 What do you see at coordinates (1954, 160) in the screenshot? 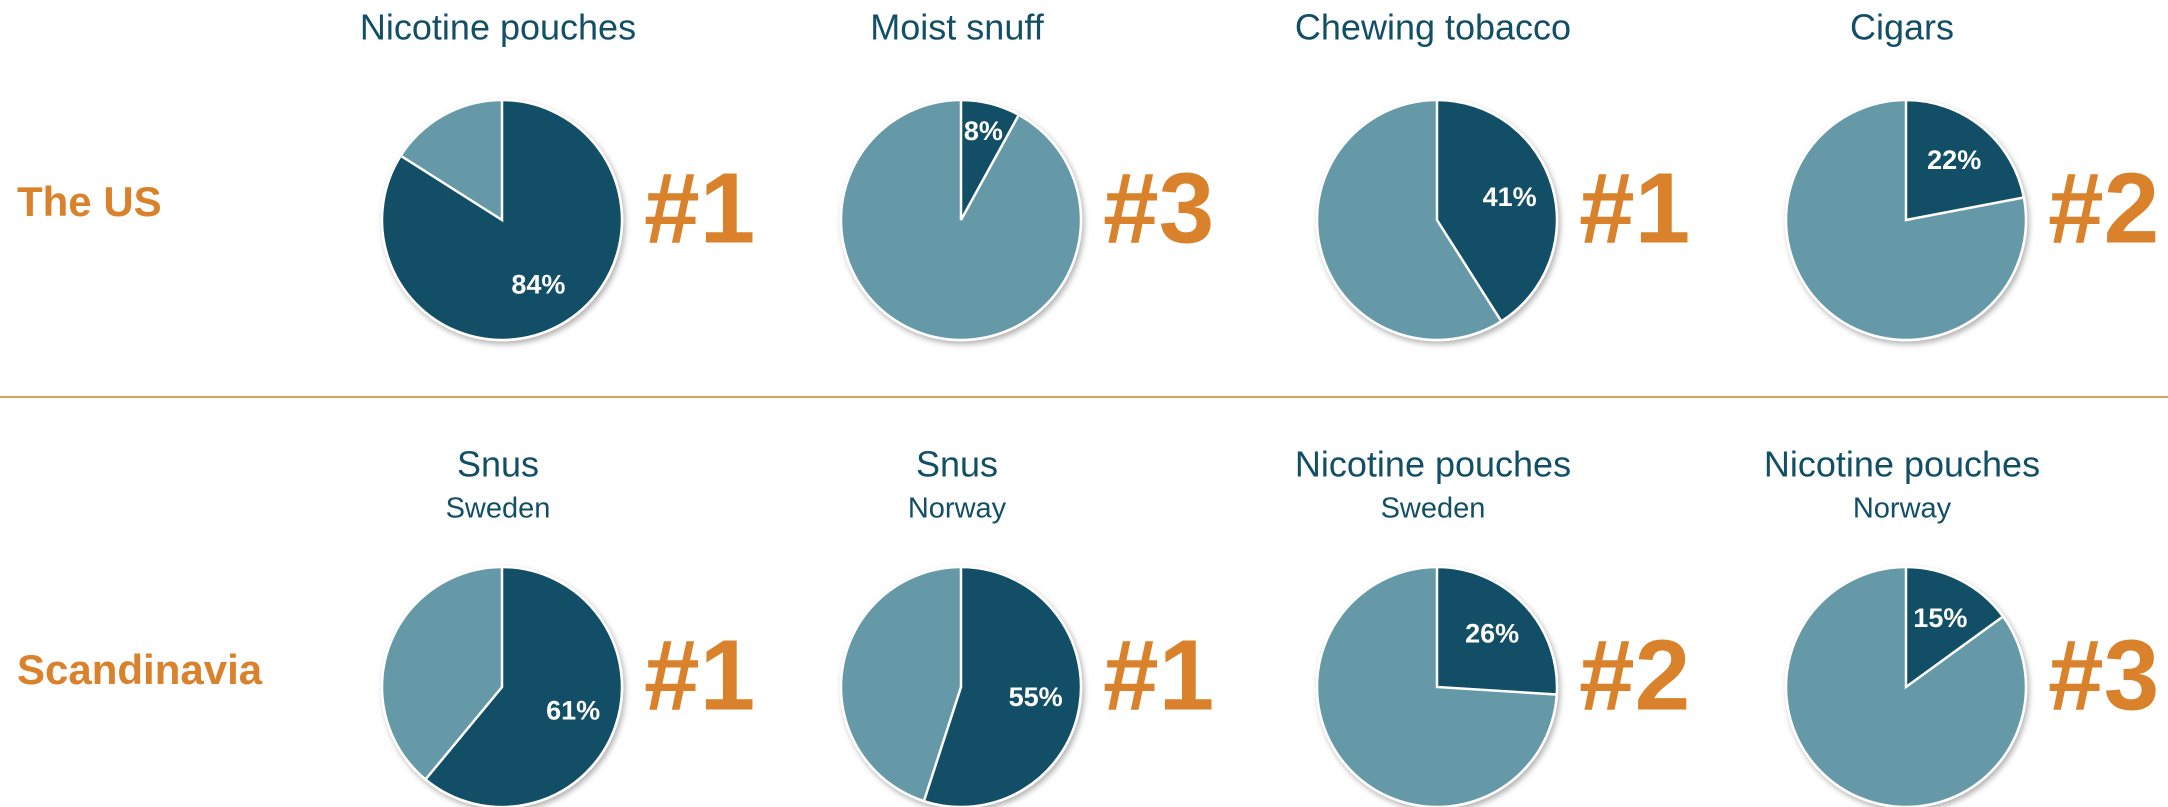
I see `slice-label: 22%` at bounding box center [1954, 160].